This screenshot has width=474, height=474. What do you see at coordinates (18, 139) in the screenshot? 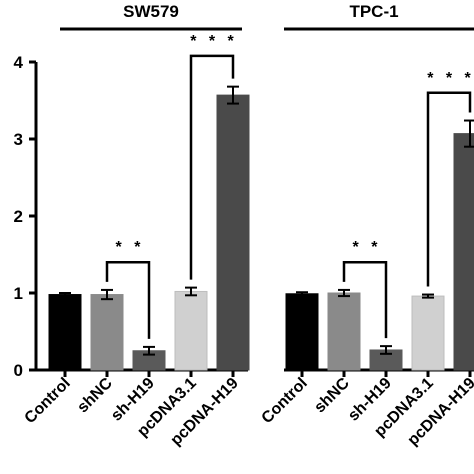
I see `y-tick-label: 3` at bounding box center [18, 139].